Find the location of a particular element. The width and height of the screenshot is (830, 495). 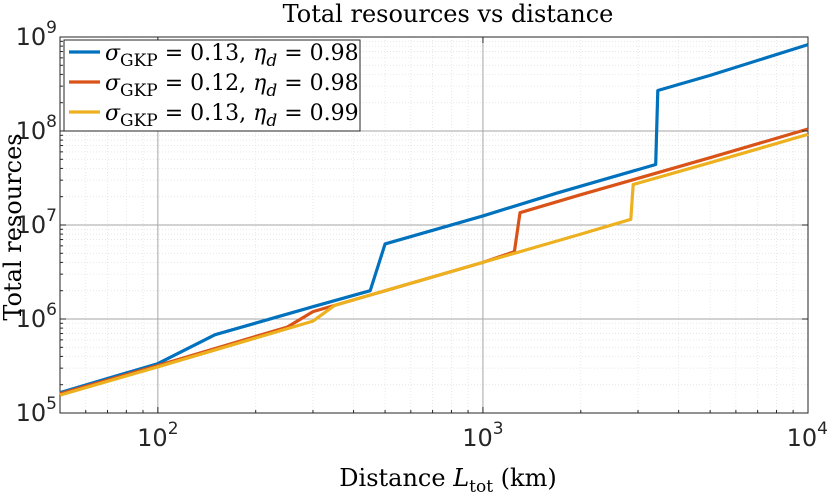

legend-label-3: σGKP = 0.13, ηd = 0.99 is located at coordinates (232, 116).